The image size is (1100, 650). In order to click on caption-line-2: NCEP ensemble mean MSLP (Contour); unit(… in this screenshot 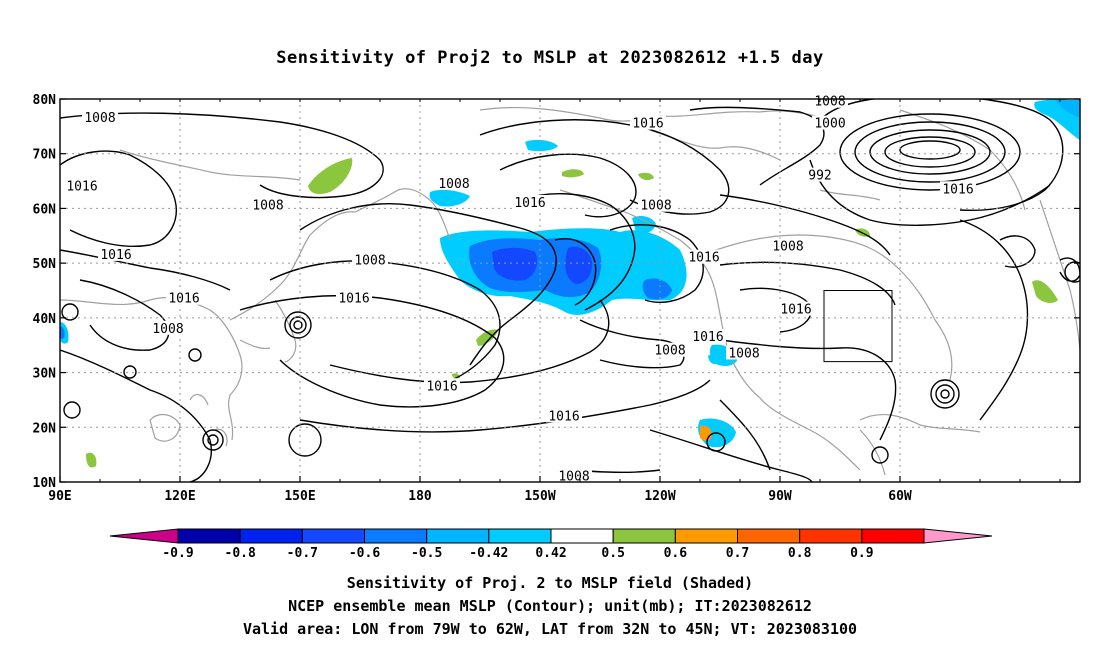, I will do `click(550, 606)`.